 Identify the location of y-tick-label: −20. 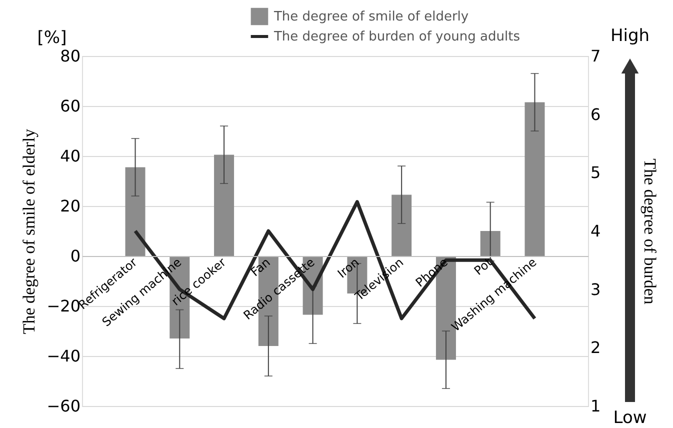
(63, 306).